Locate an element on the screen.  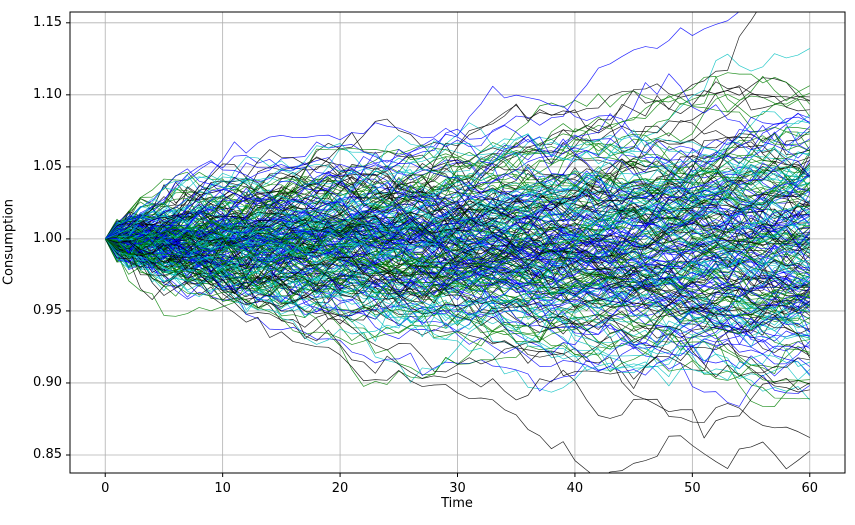
x-tick-label: 60 is located at coordinates (810, 488).